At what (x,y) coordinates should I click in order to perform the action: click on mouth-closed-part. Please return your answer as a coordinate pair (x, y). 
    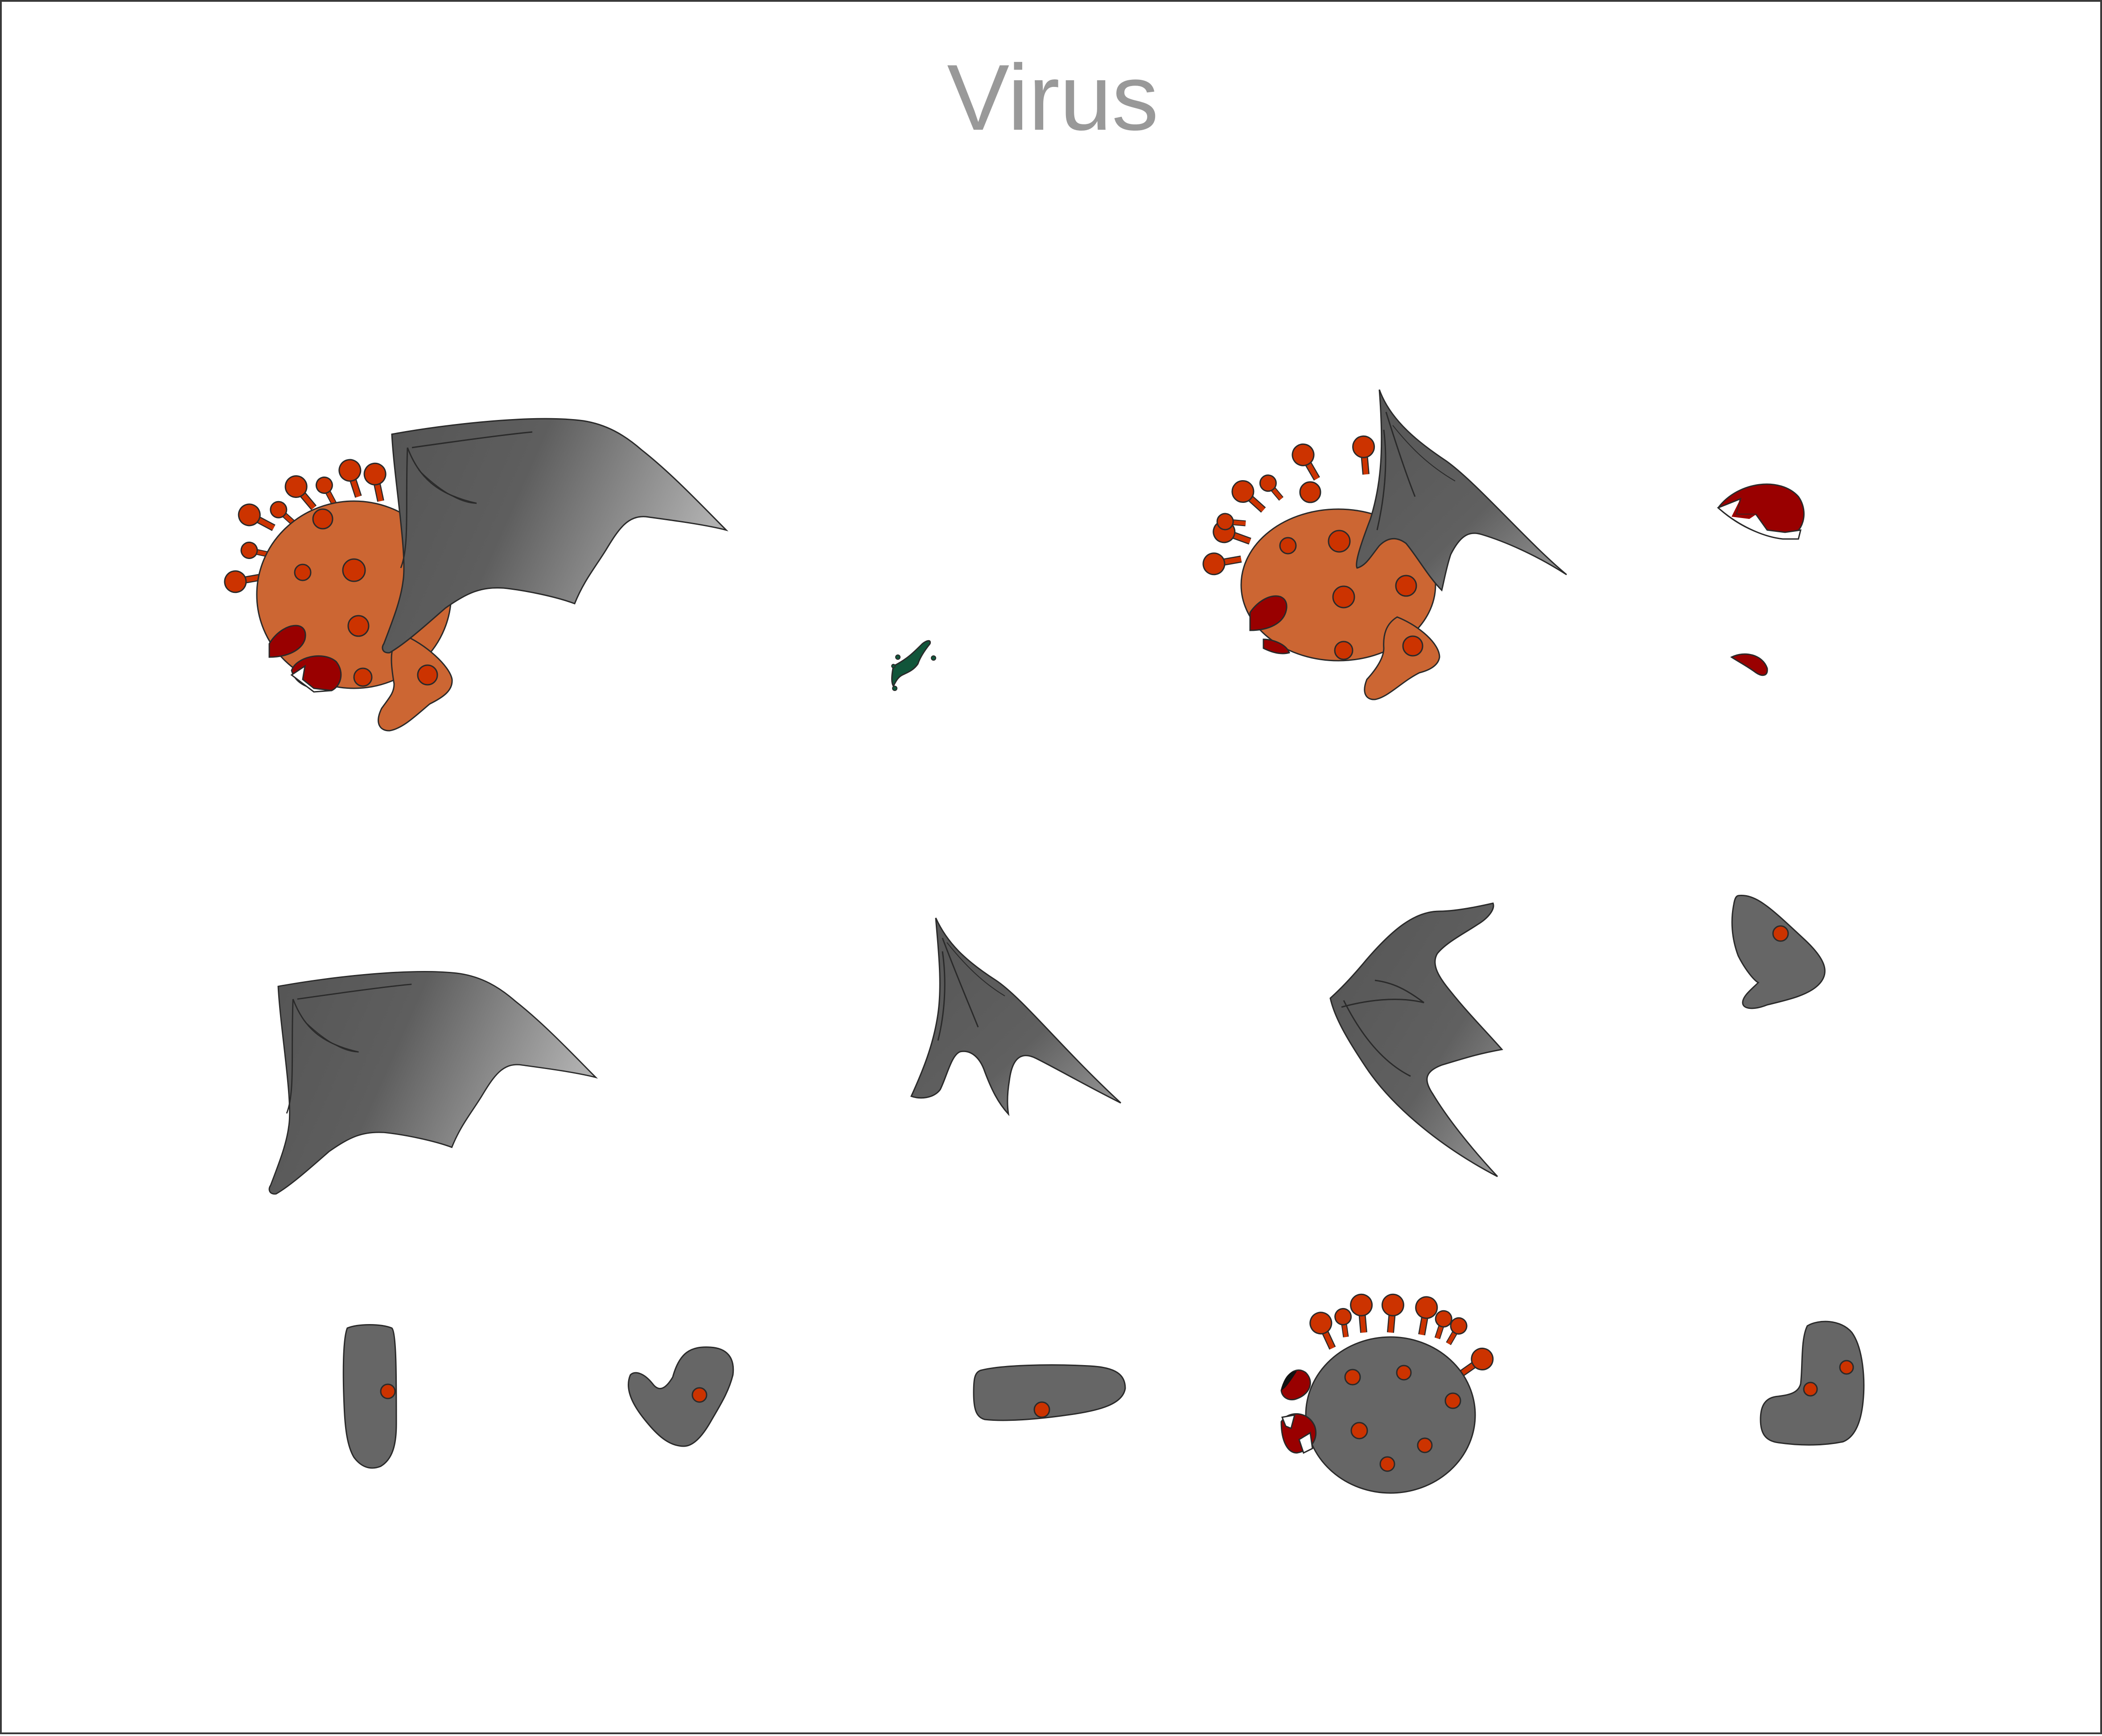
    Looking at the image, I should click on (1749, 664).